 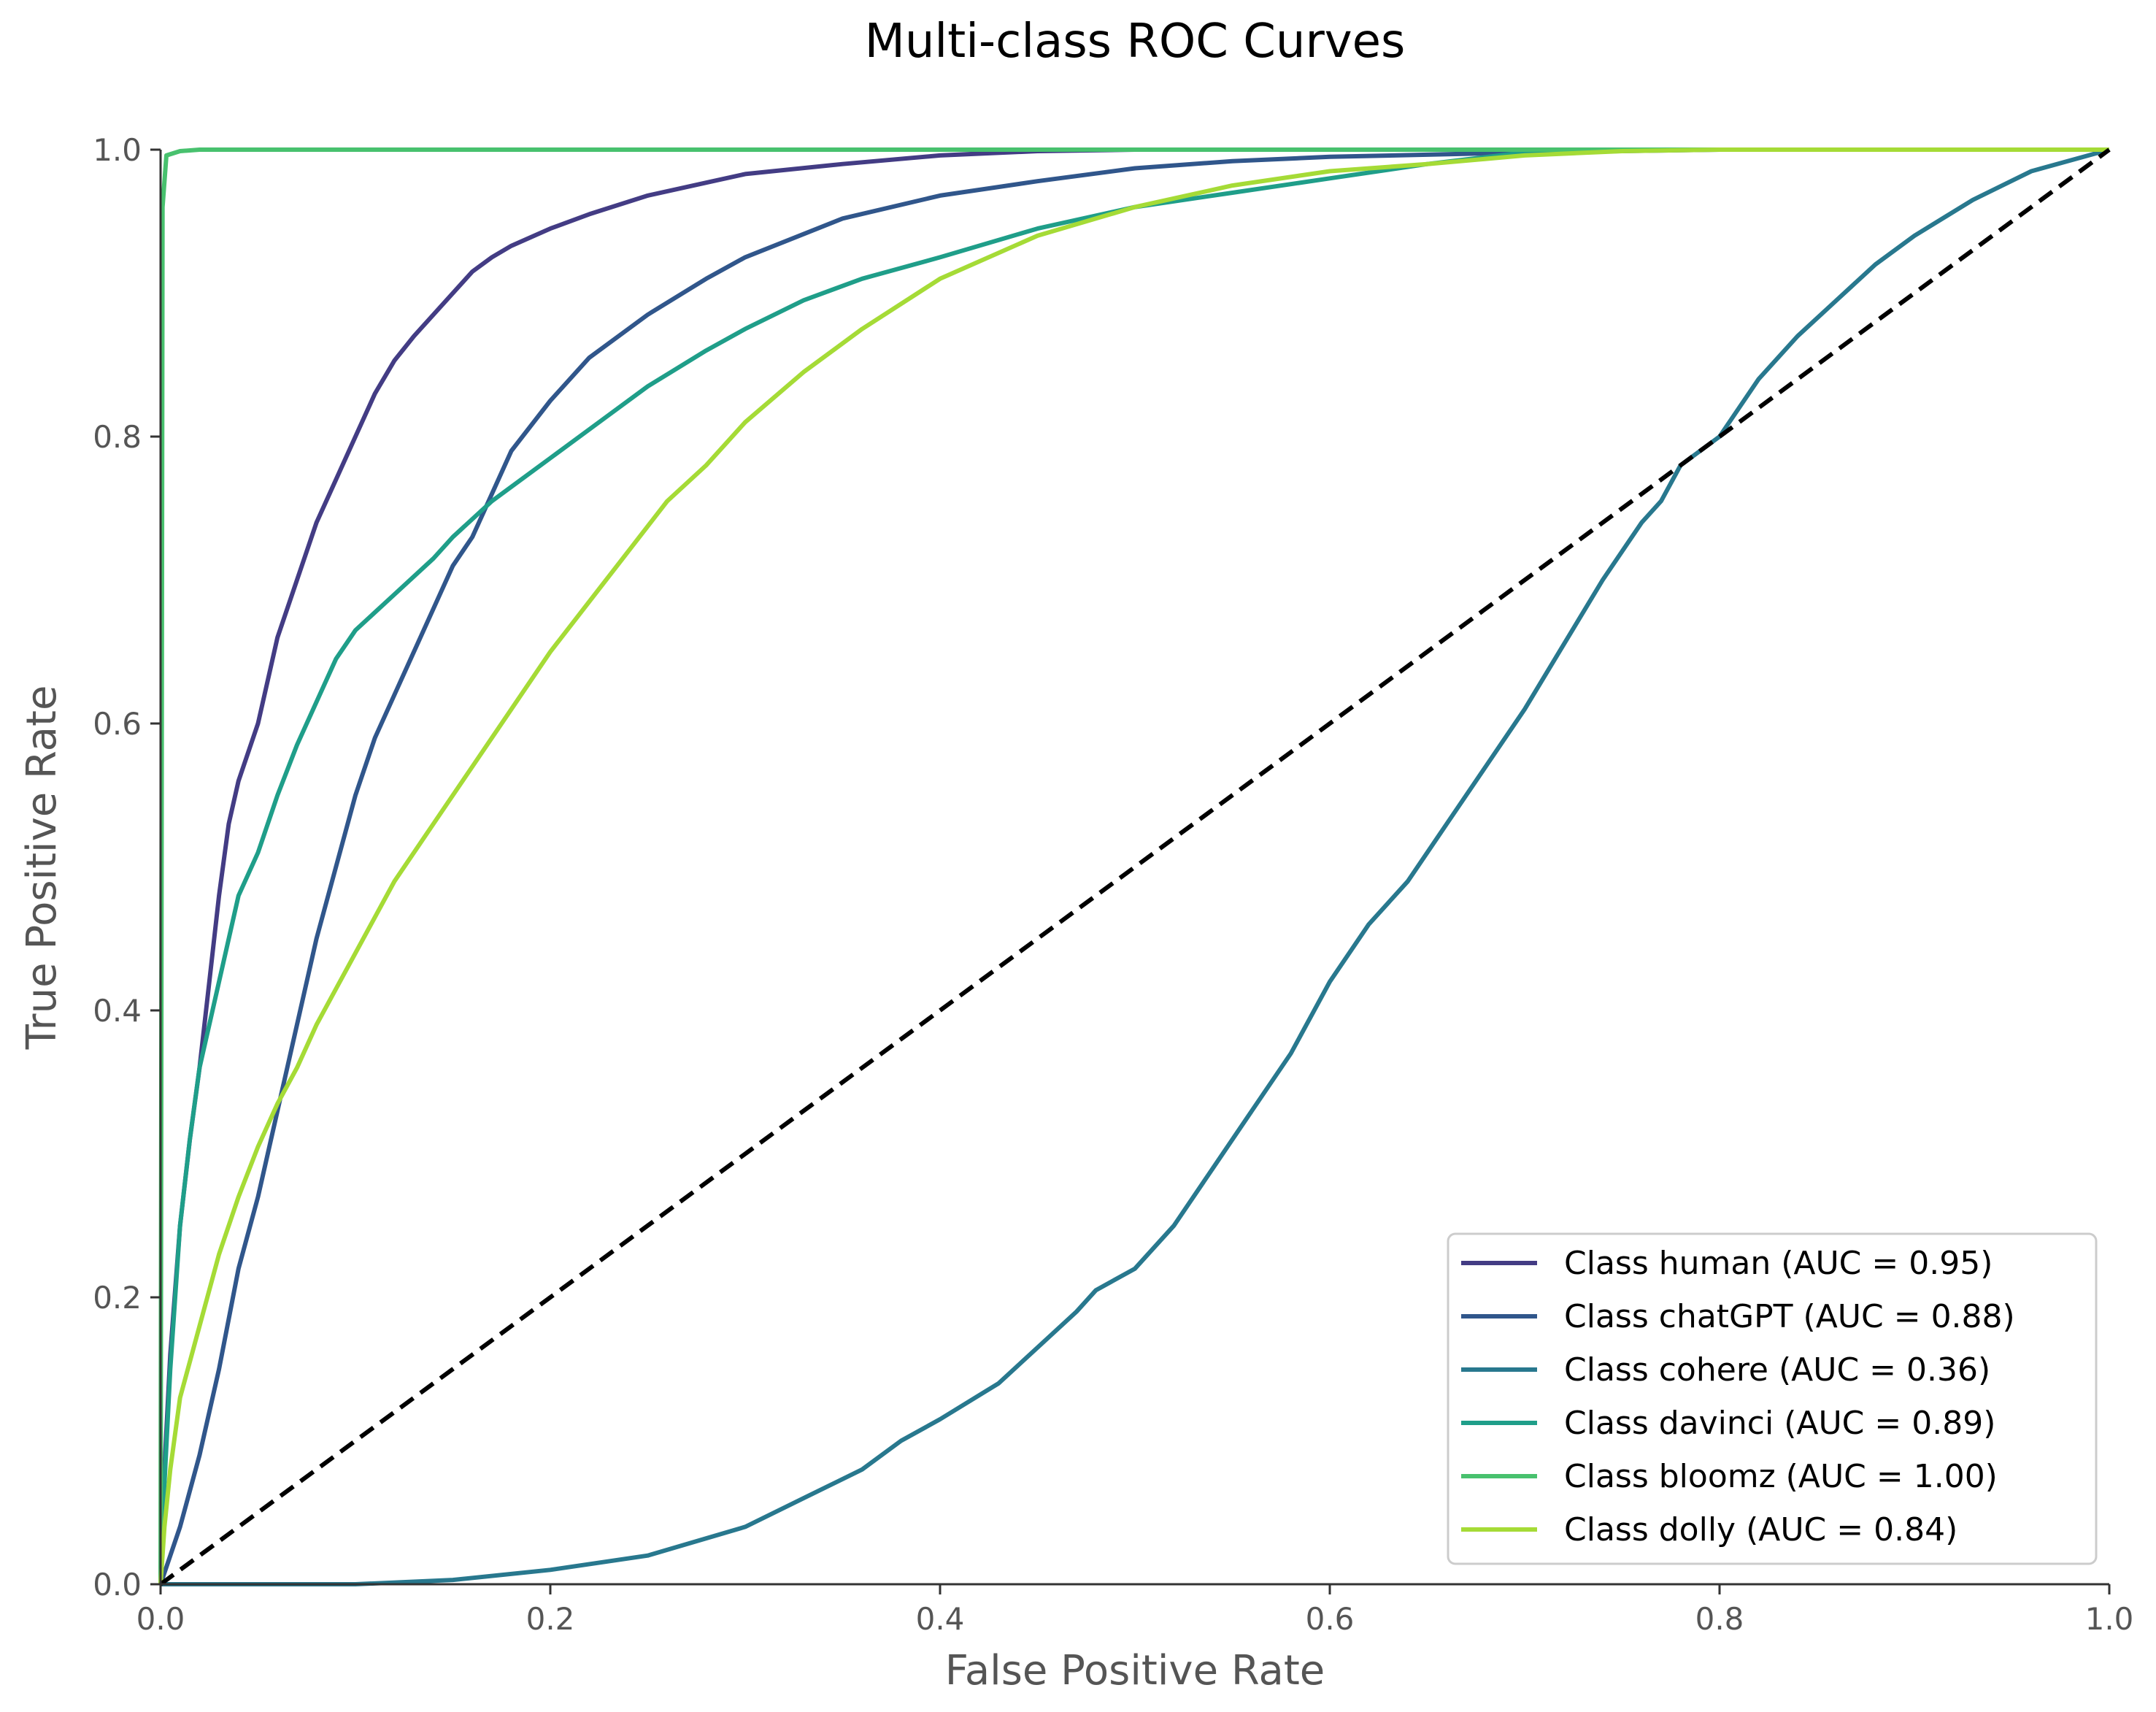 I want to click on legend-box, so click(x=1772, y=1398).